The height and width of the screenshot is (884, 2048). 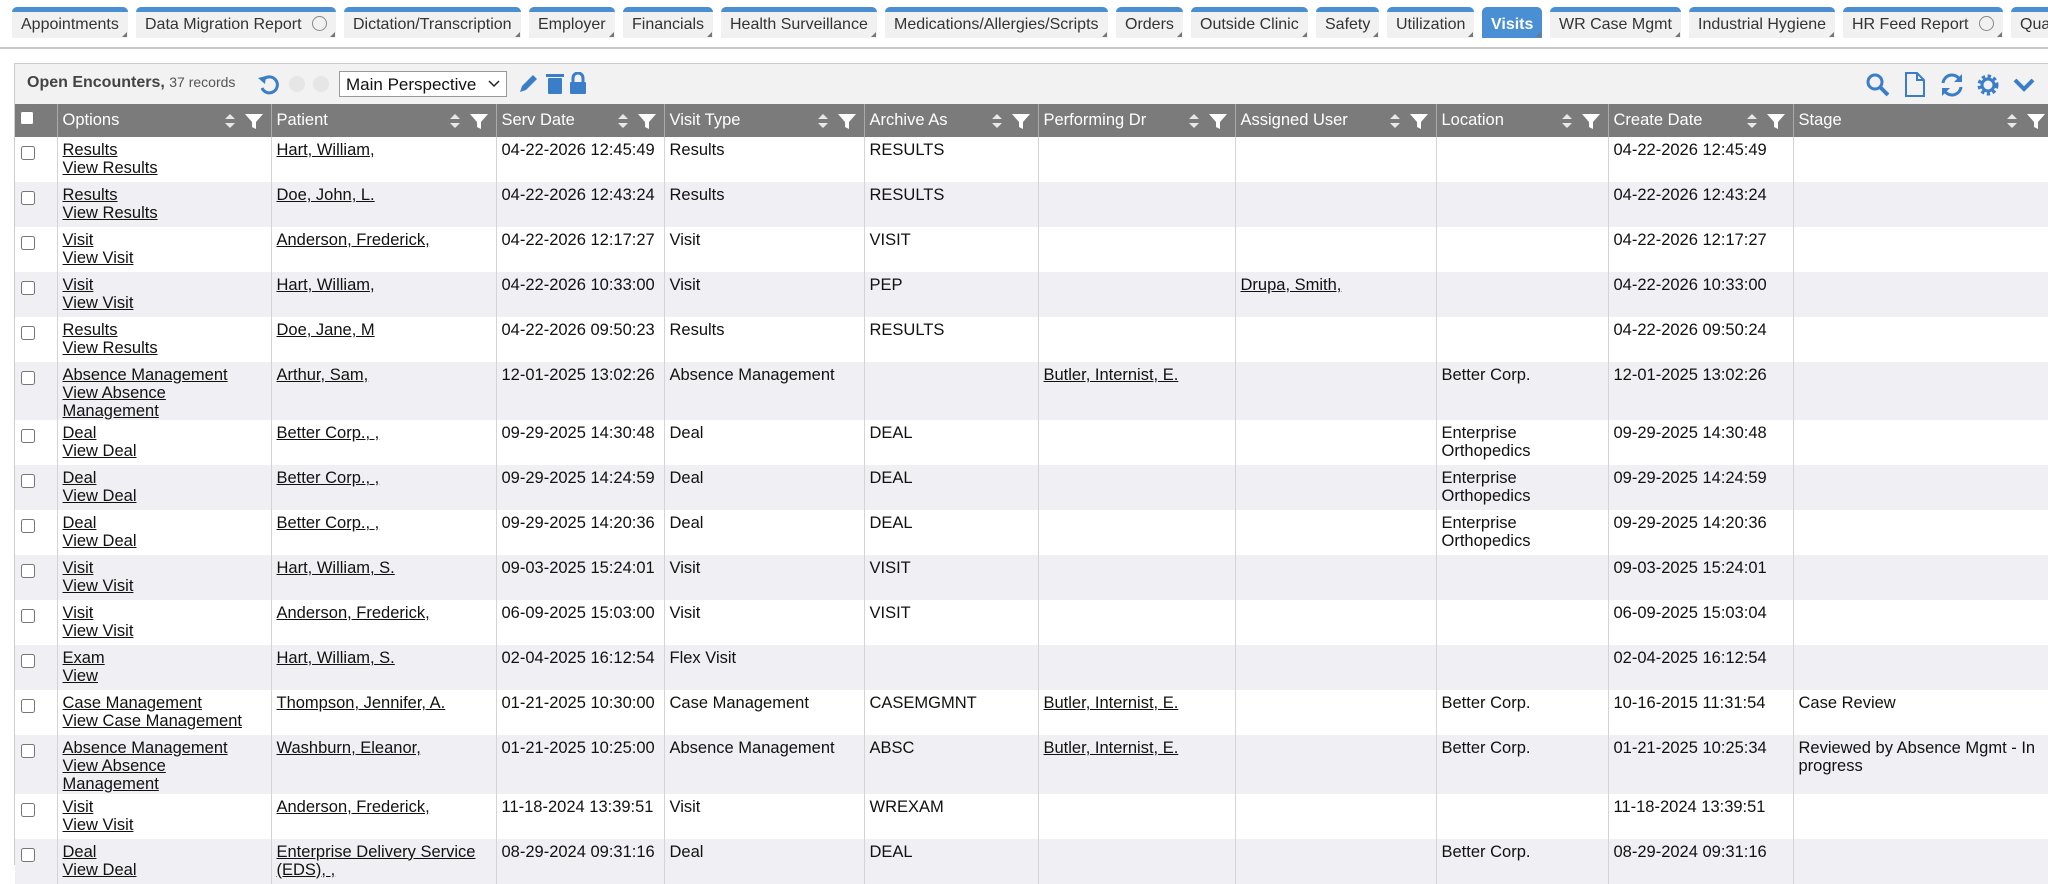 I want to click on column-header: Visit Type, so click(x=764, y=120).